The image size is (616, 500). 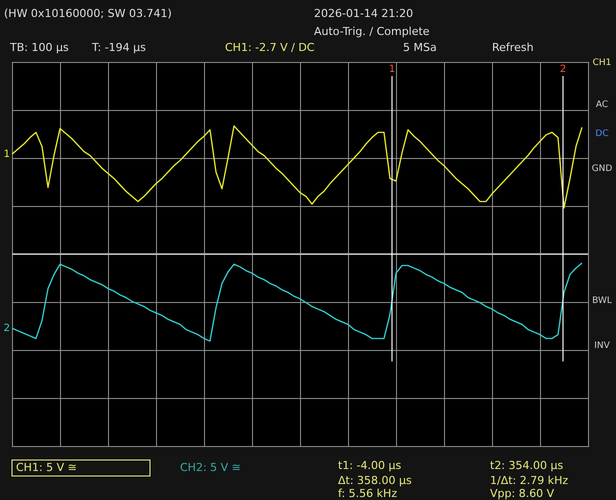 I want to click on text: CH1: 5 V ≅, so click(x=46, y=467).